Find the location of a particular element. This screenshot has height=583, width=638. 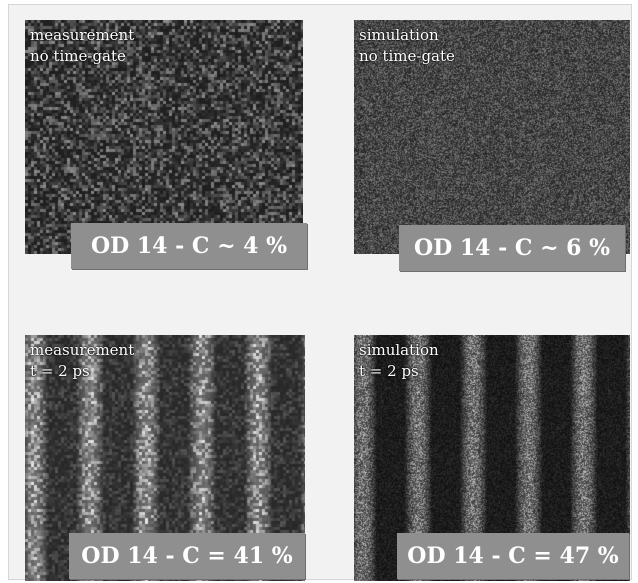

contrast-badge-simulation-no-gate: OD 14 - C ~ 6 % is located at coordinates (512, 248).